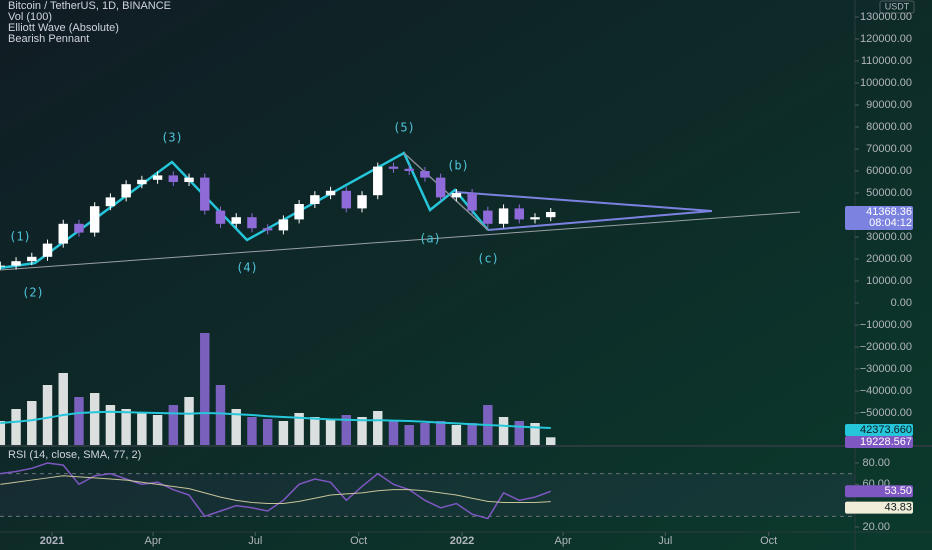 The image size is (932, 550). What do you see at coordinates (400, 241) in the screenshot?
I see `trend-line` at bounding box center [400, 241].